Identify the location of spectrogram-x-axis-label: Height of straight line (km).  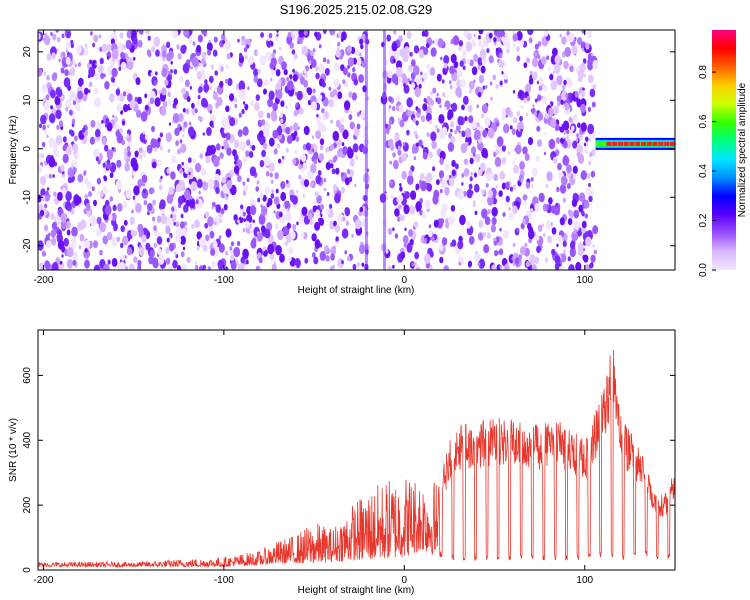
(356, 290).